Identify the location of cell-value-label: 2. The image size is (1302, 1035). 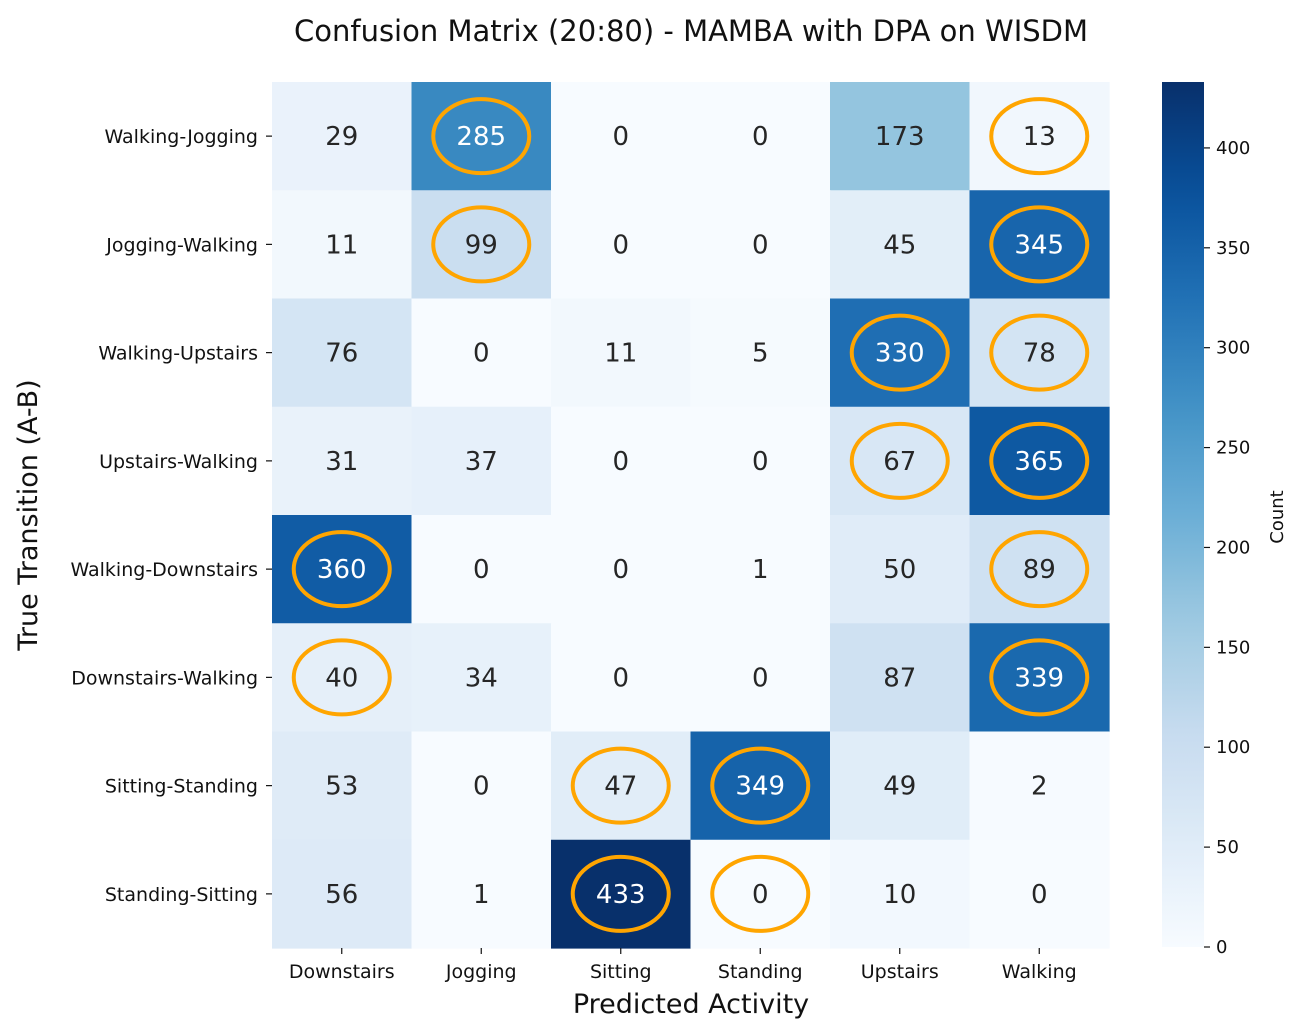
(1039, 787).